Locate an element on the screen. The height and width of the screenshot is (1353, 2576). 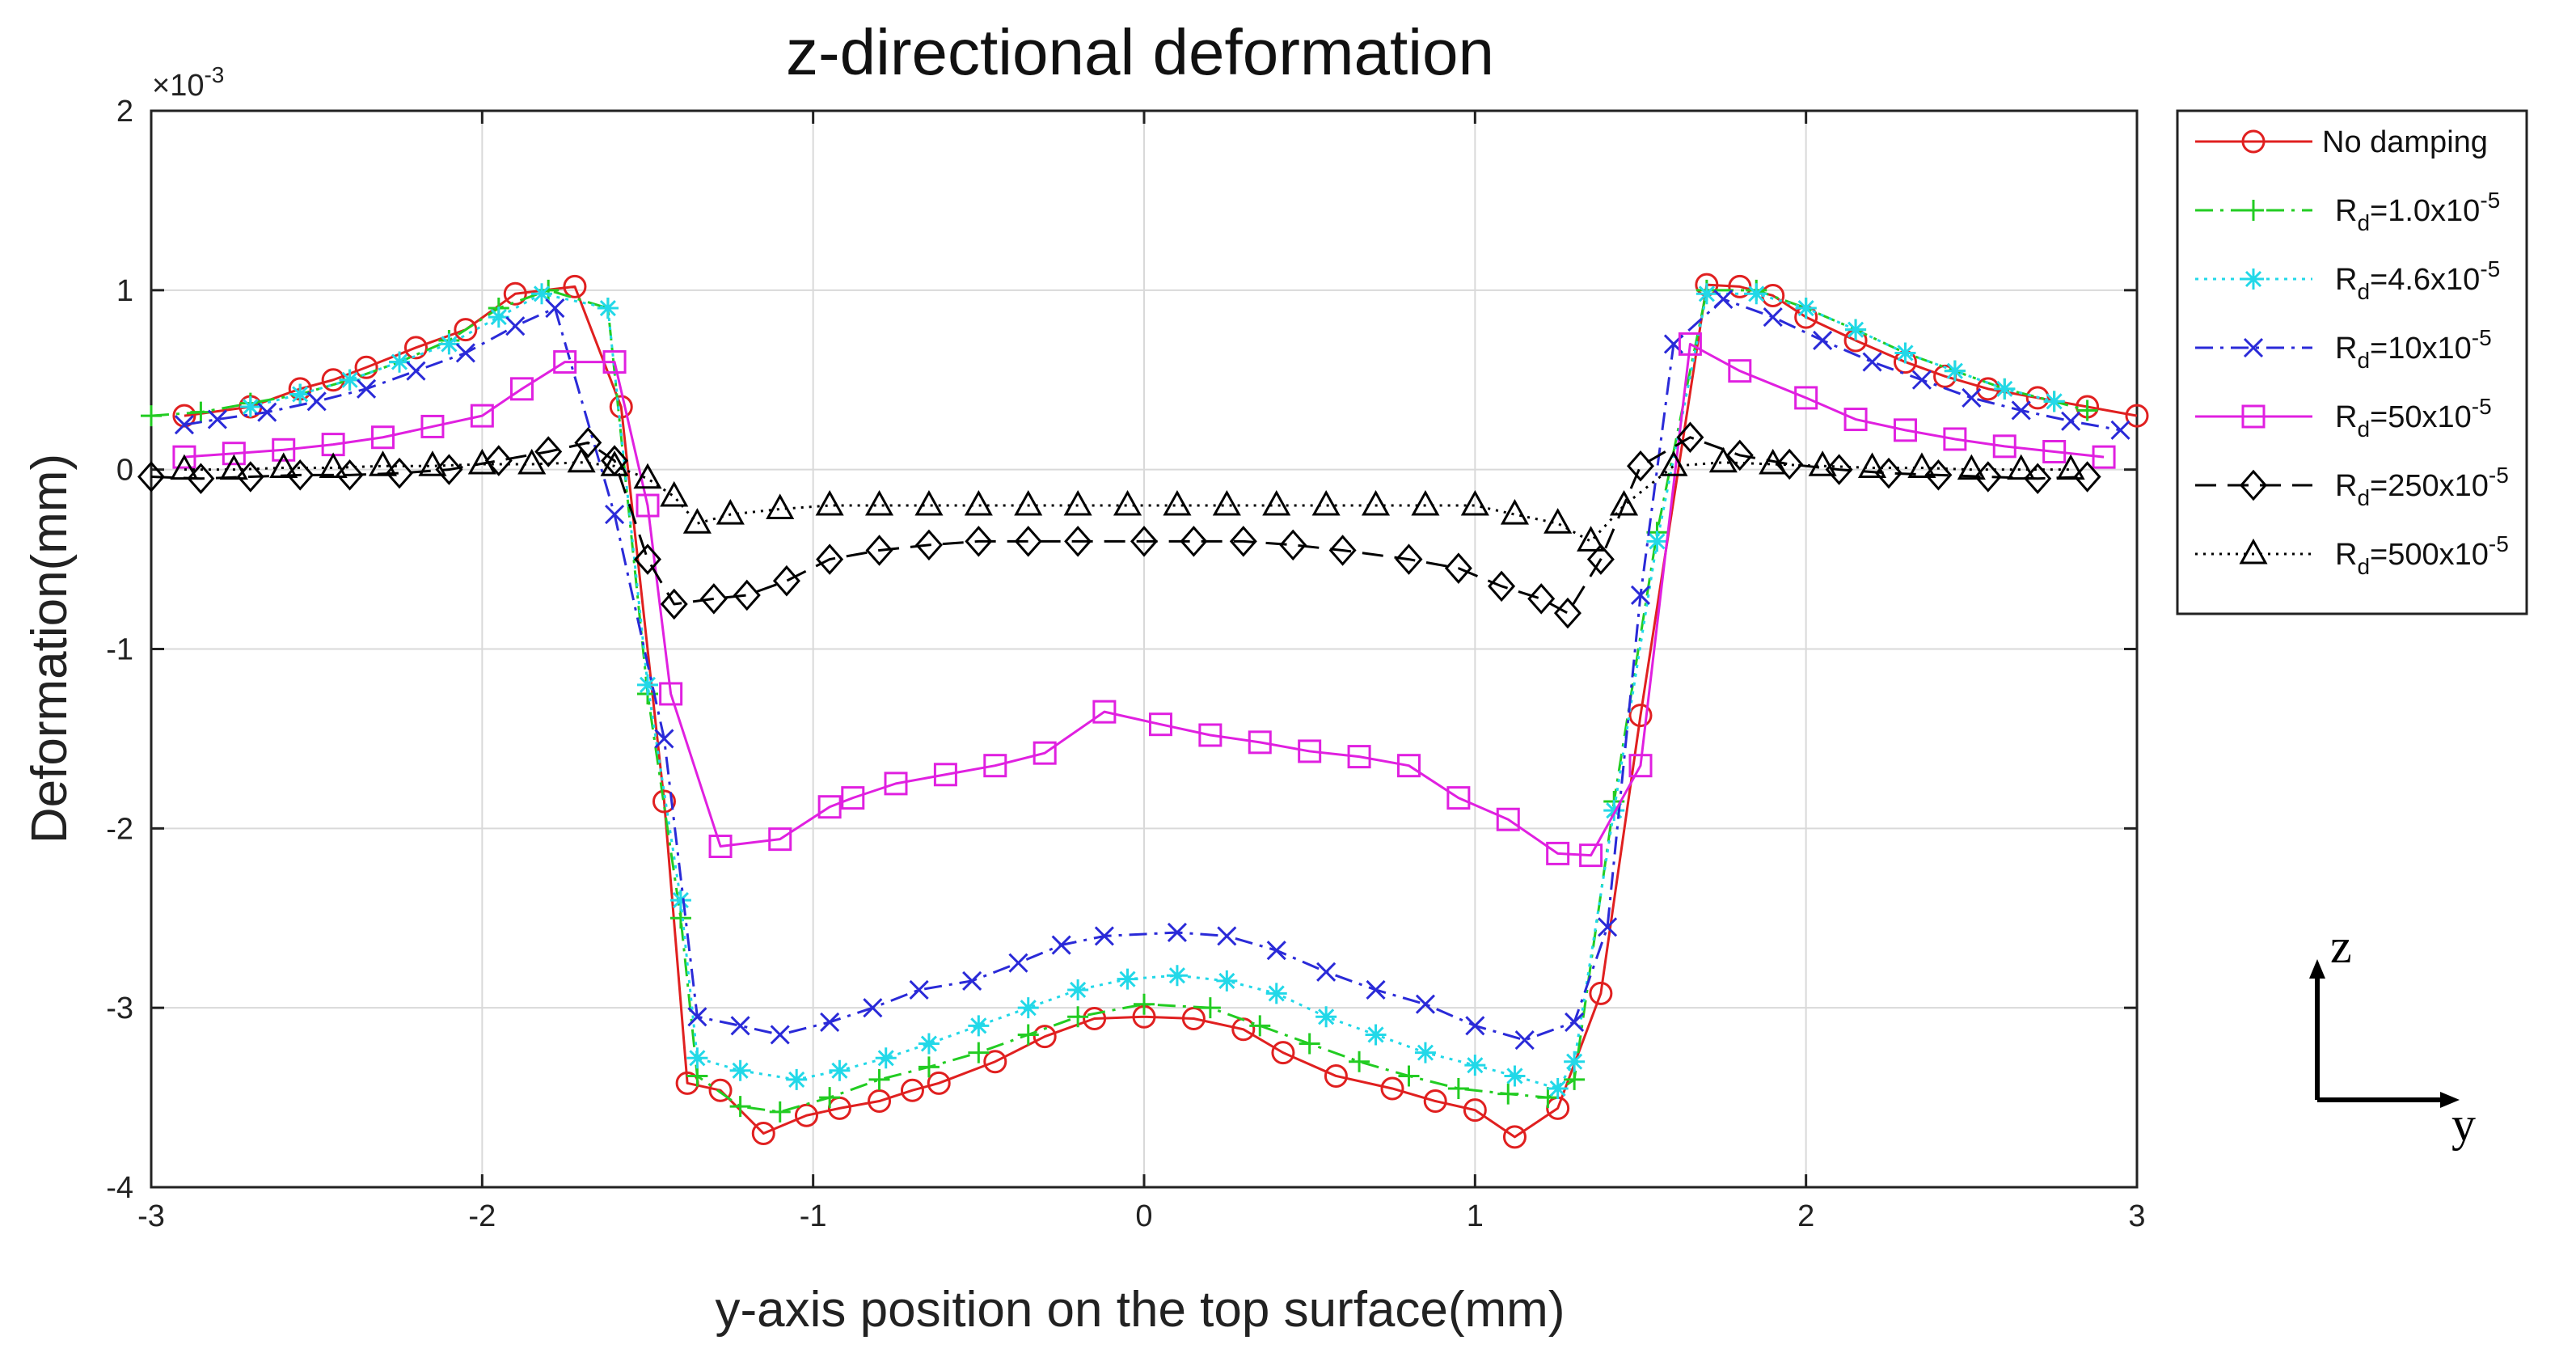
legend-label-tail: =500x10 is located at coordinates (2429, 555).